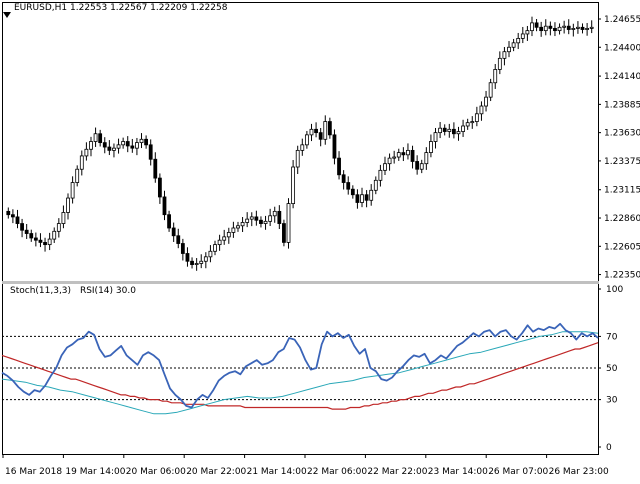 The width and height of the screenshot is (640, 484). Describe the element at coordinates (216, 472) in the screenshot. I see `time-tick-label: 20 Mar 22:00` at that location.